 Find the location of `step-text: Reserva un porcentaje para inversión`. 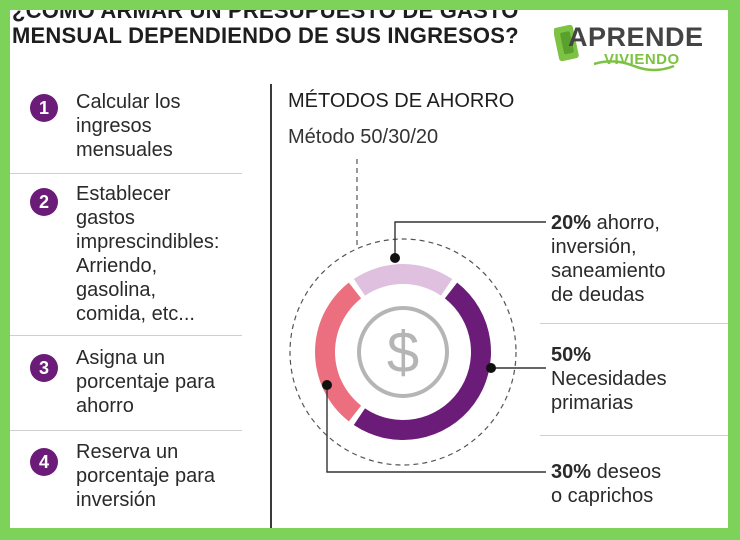

step-text: Reserva un porcentaje para inversión is located at coordinates (145, 476).